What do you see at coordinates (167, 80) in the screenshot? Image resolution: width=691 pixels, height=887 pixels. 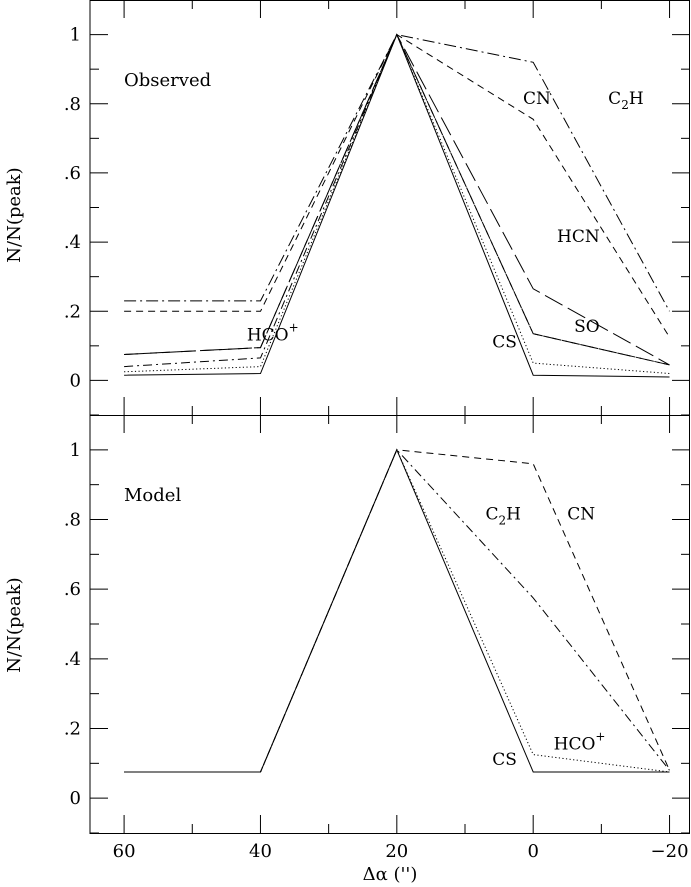 I see `panel-label: Observed` at bounding box center [167, 80].